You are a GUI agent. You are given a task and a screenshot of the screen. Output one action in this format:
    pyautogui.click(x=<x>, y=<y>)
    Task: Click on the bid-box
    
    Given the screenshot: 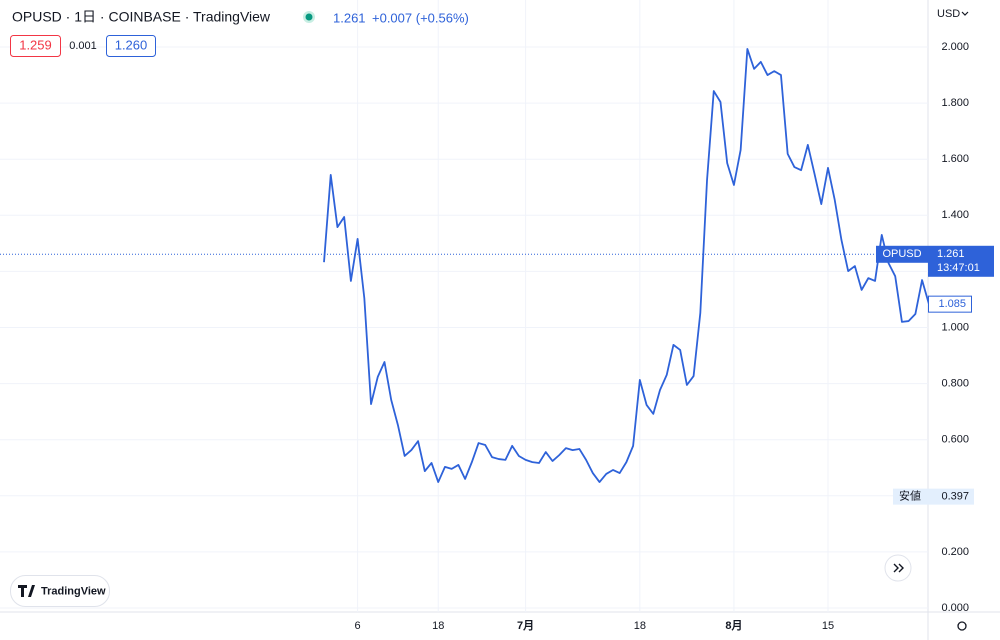 What is the action you would take?
    pyautogui.click(x=35, y=46)
    